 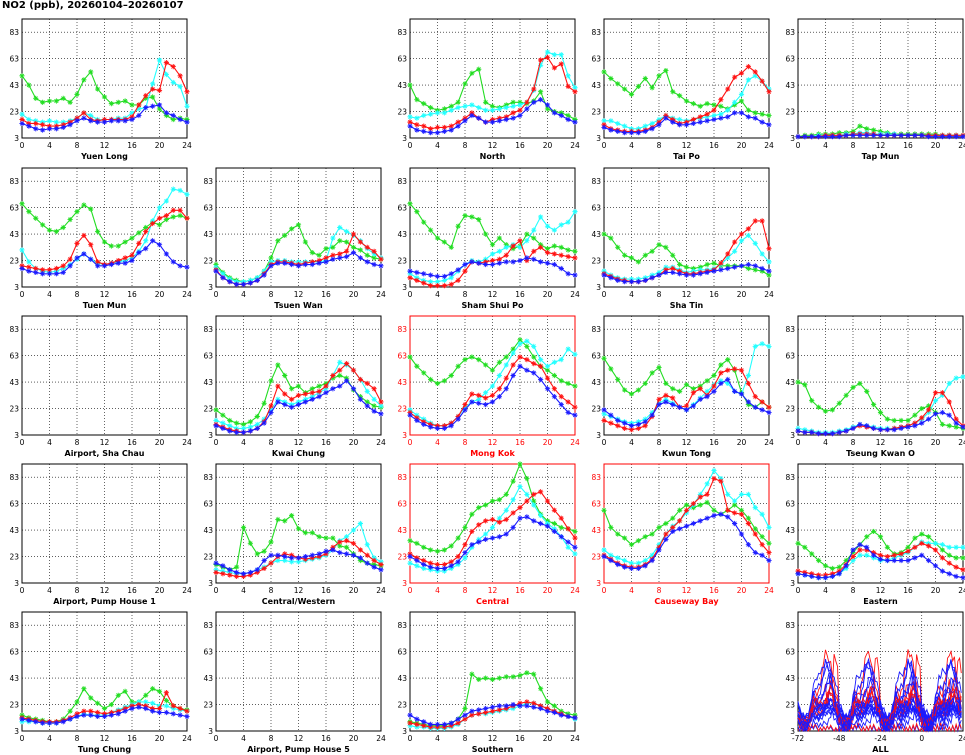 I want to click on x-tick-label: 20, so click(x=742, y=145).